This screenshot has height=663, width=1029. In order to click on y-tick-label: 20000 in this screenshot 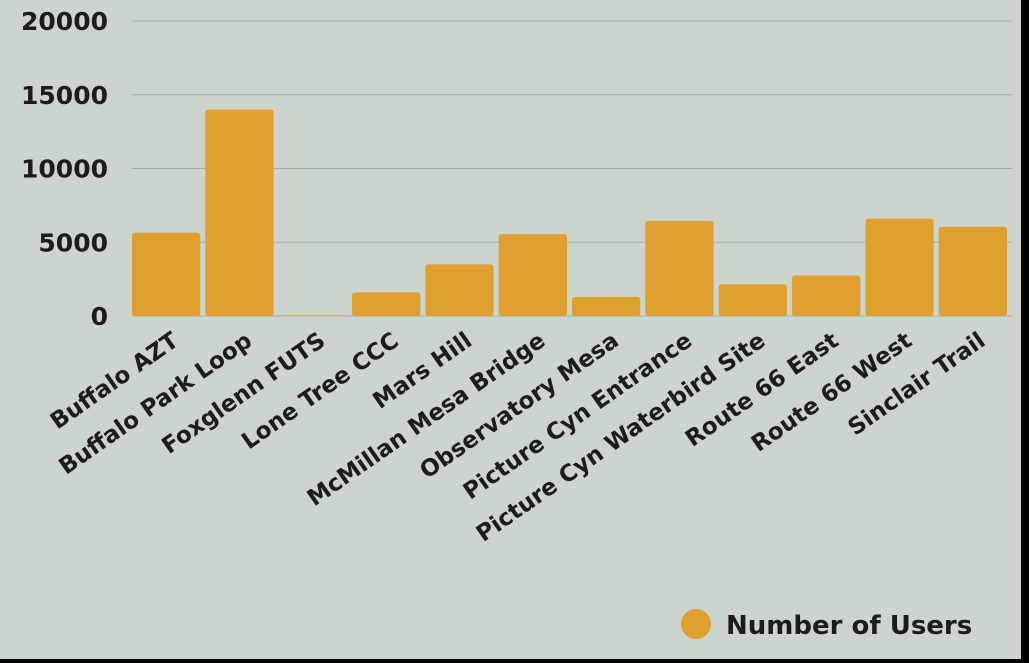, I will do `click(64, 21)`.